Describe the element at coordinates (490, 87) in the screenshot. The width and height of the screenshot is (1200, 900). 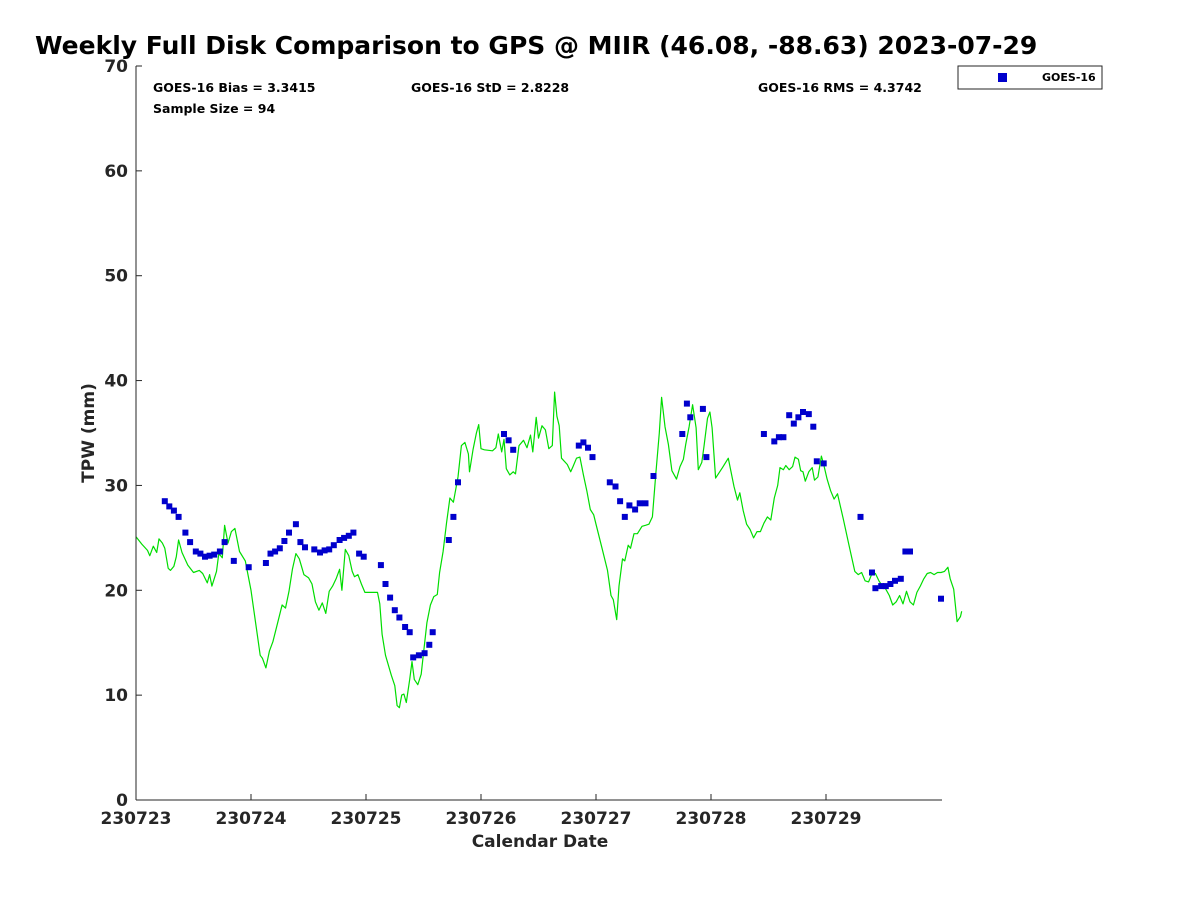
I see `std-stat: GOES-16 StD = 2.8228` at that location.